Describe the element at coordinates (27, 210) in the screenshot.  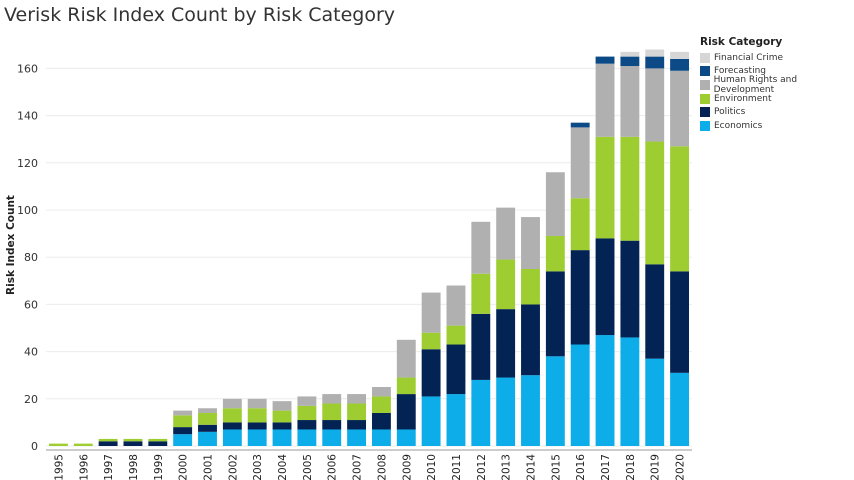
I see `y-tick-label: 100` at that location.